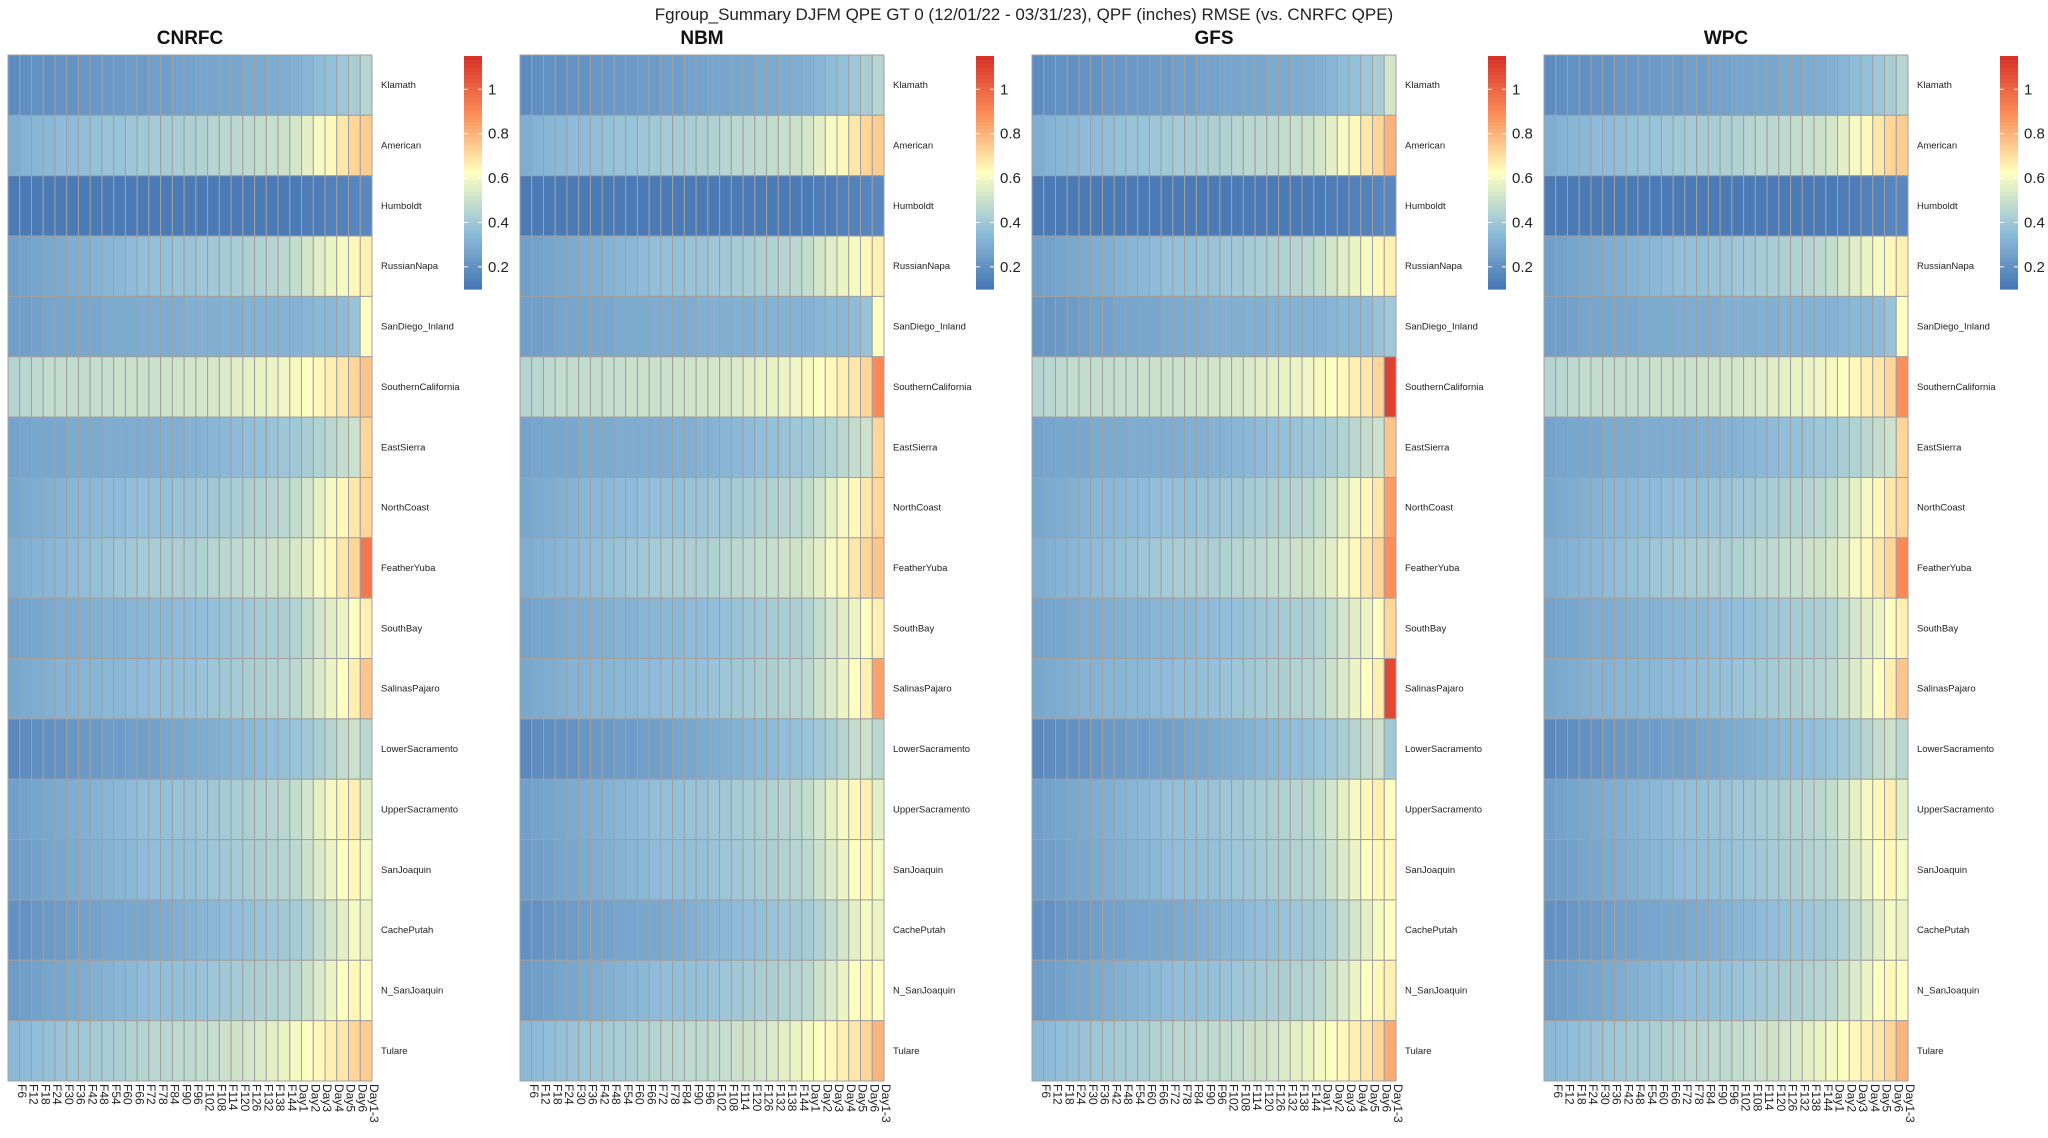  I want to click on column-label: F96, so click(1734, 1094).